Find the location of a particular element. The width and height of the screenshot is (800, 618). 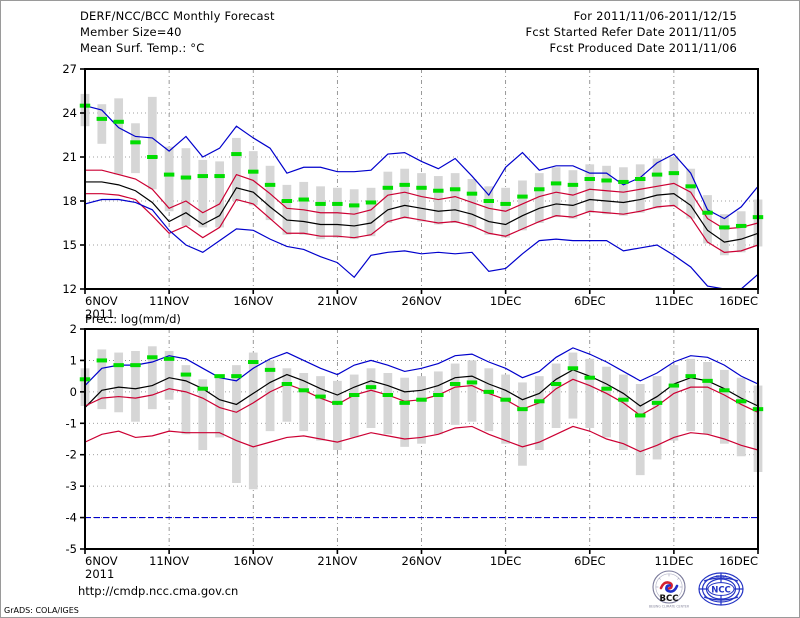

forecast-range-label: For 2011/11/06-2011/12/15 is located at coordinates (655, 16).